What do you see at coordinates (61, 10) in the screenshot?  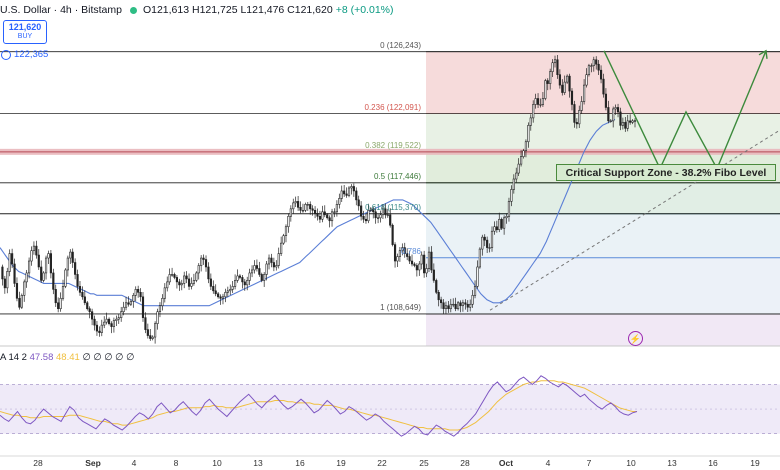 I see `symbol-label: U.S. Dollar · 4h · Bitstamp` at bounding box center [61, 10].